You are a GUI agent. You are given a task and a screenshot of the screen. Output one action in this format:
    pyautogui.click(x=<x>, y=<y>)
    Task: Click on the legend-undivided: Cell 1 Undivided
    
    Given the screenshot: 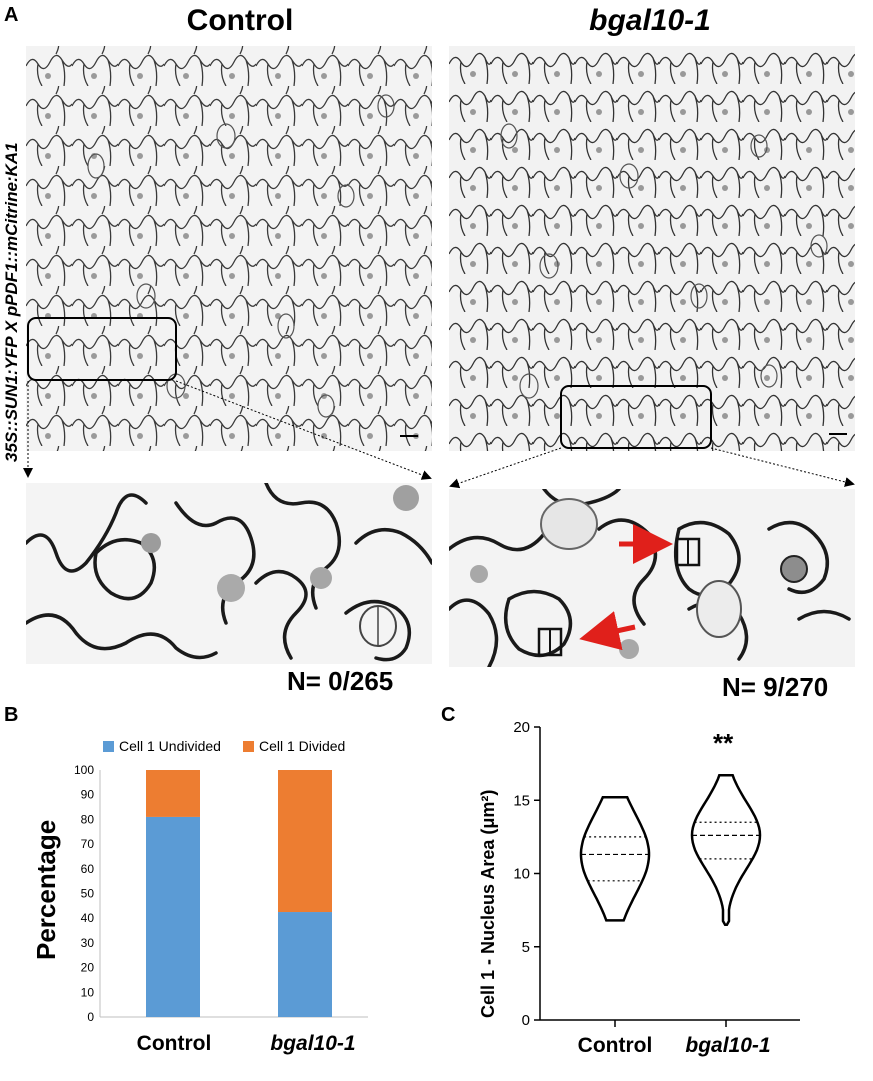 What is the action you would take?
    pyautogui.click(x=162, y=746)
    